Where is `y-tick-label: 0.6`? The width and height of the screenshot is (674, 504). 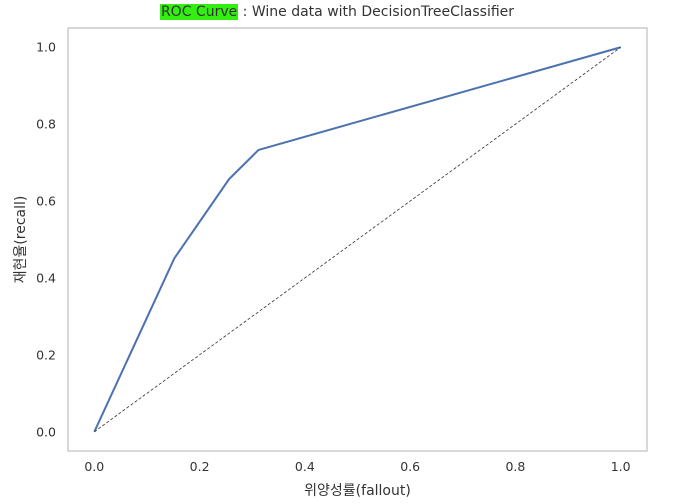
y-tick-label: 0.6 is located at coordinates (46, 201).